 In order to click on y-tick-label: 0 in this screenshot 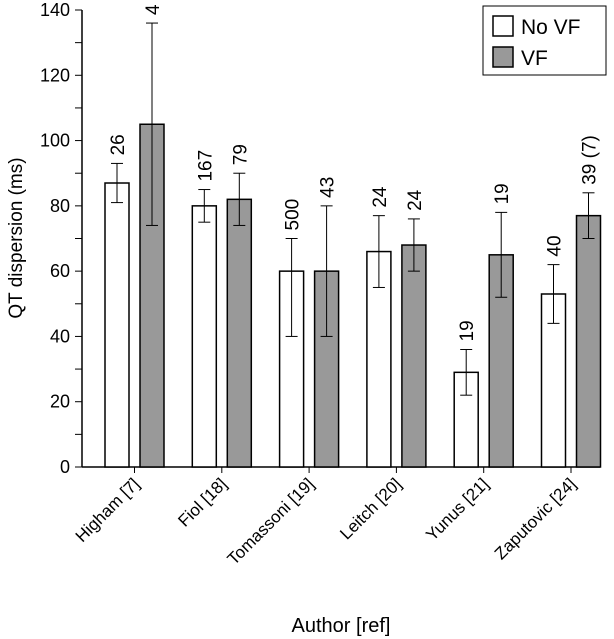, I will do `click(65, 467)`.